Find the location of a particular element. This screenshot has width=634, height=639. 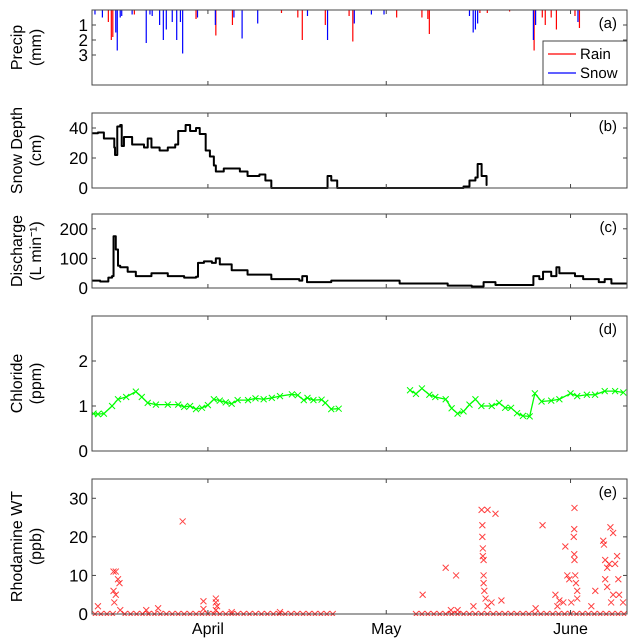

annotation: (c) is located at coordinates (608, 227).